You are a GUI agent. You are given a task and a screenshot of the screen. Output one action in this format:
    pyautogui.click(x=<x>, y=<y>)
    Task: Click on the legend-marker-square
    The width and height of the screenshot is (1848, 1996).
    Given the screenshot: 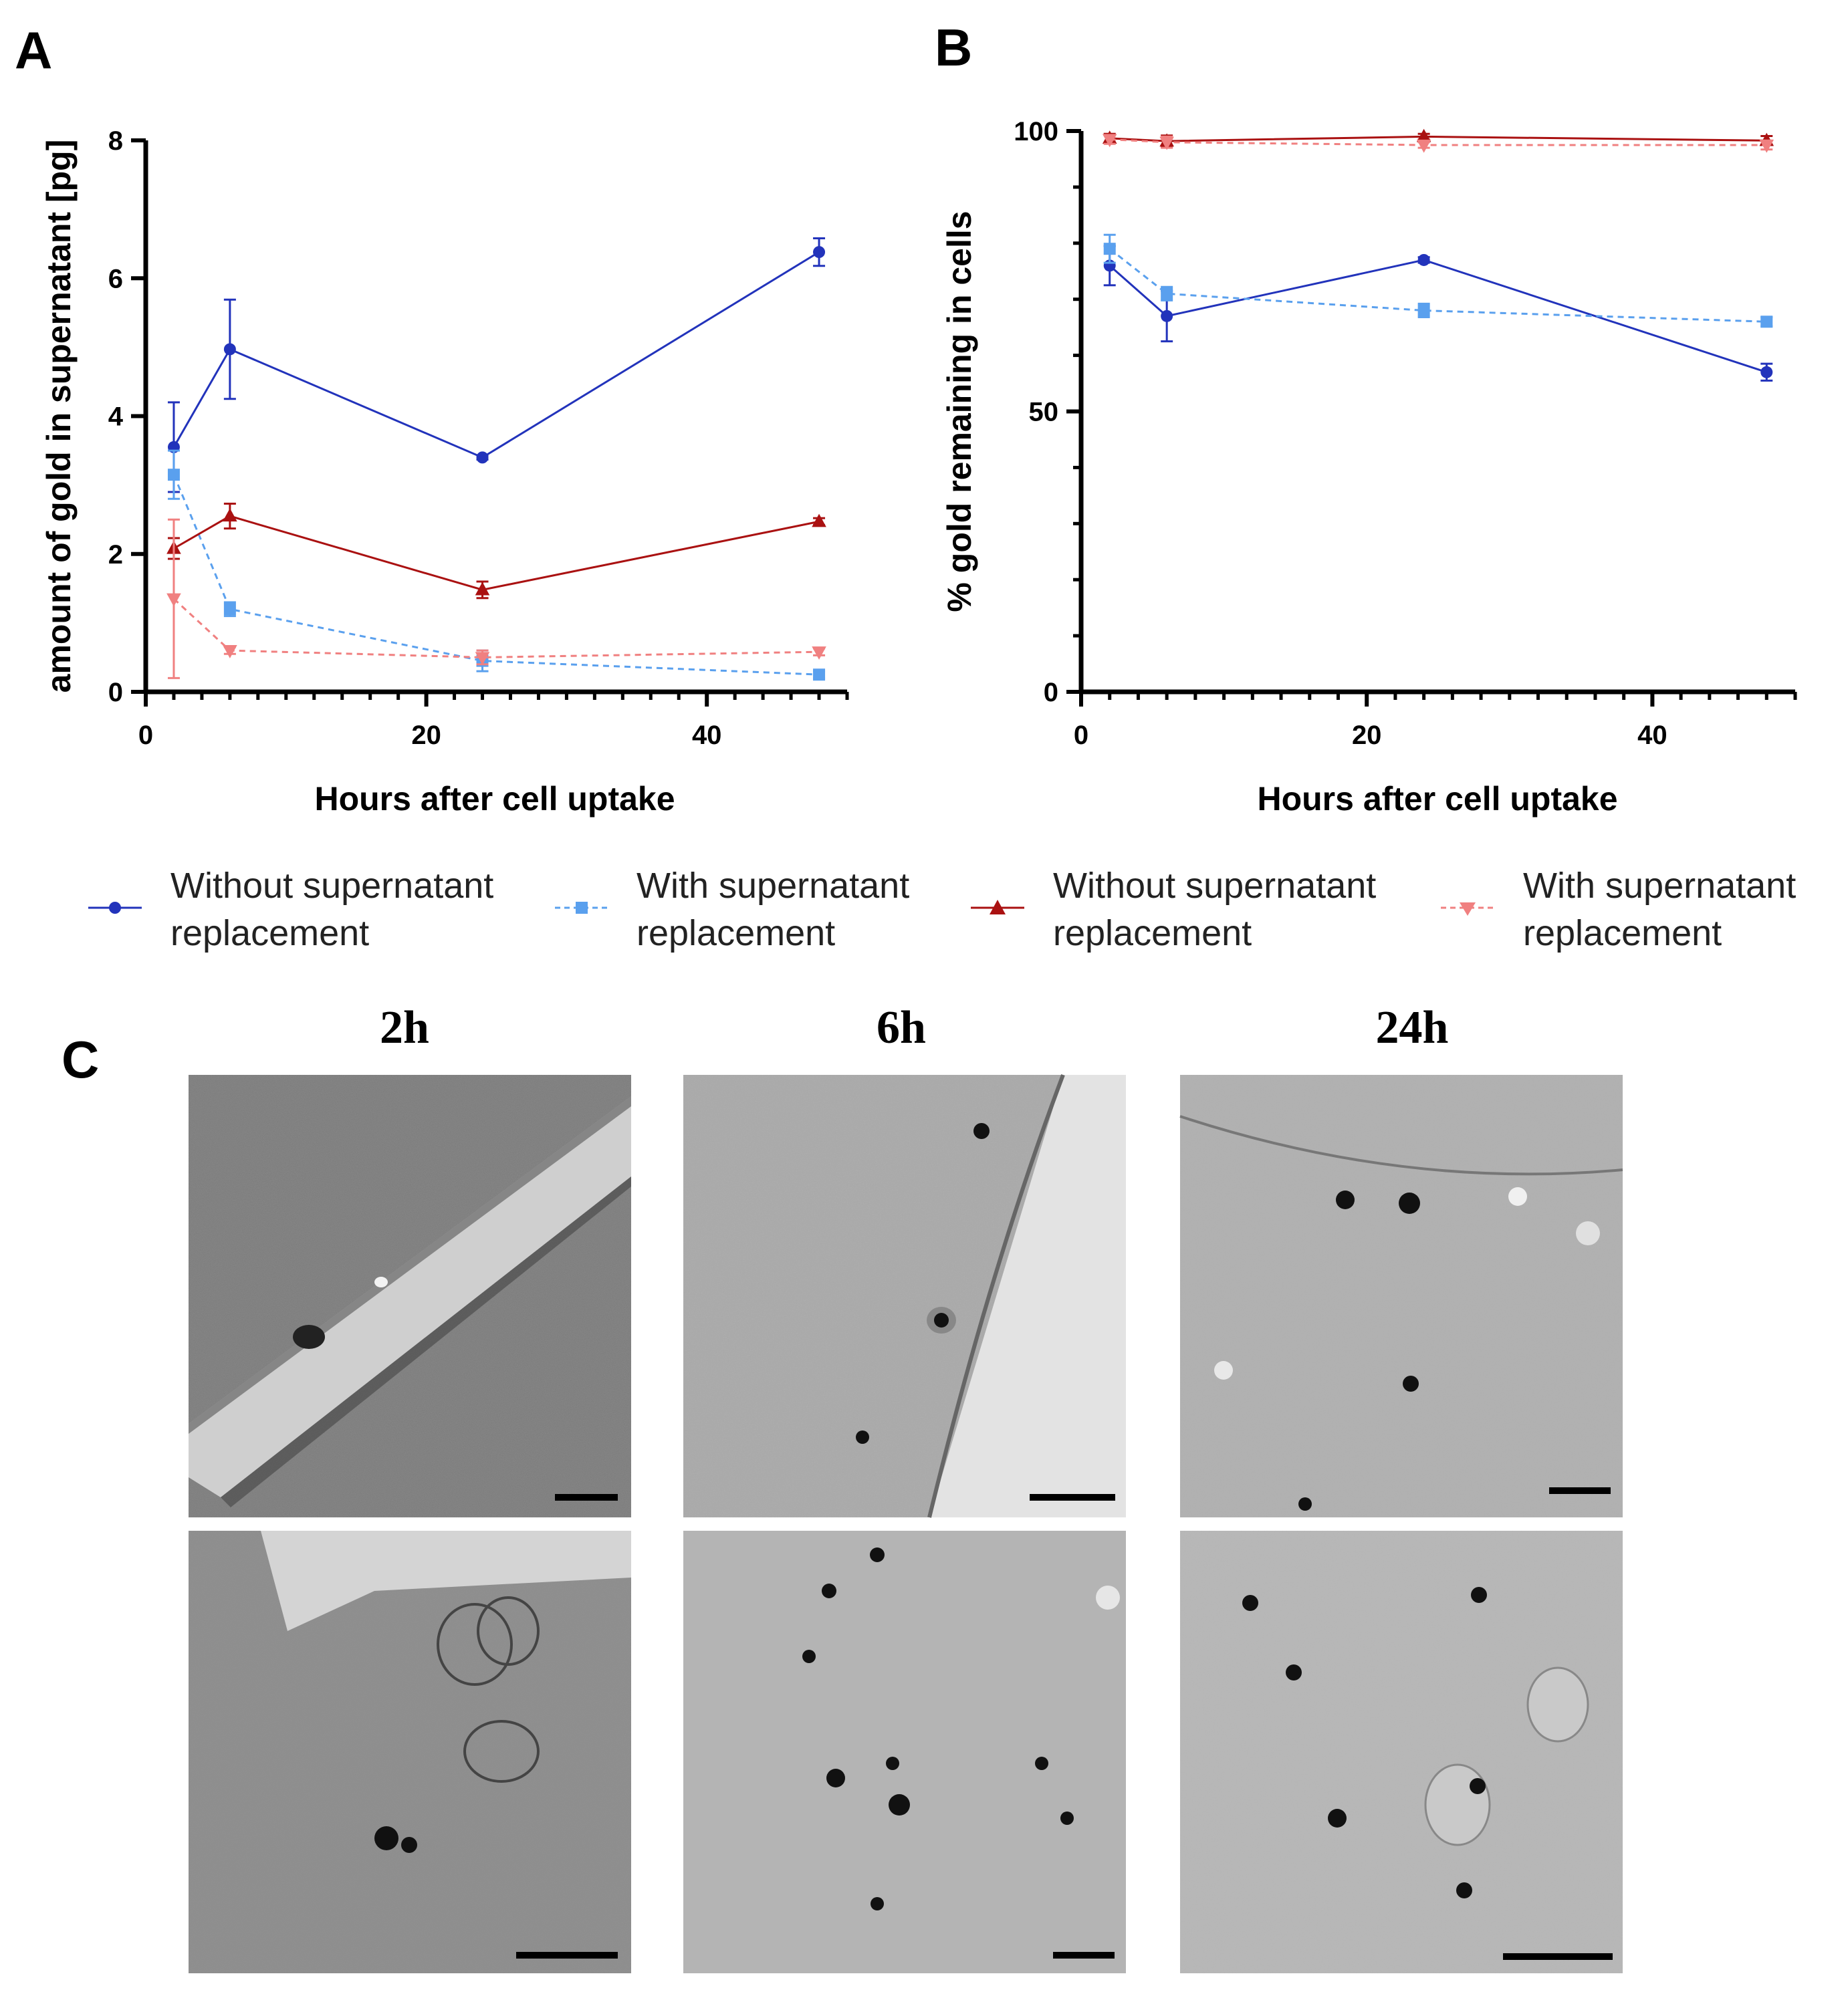 What is the action you would take?
    pyautogui.click(x=582, y=908)
    